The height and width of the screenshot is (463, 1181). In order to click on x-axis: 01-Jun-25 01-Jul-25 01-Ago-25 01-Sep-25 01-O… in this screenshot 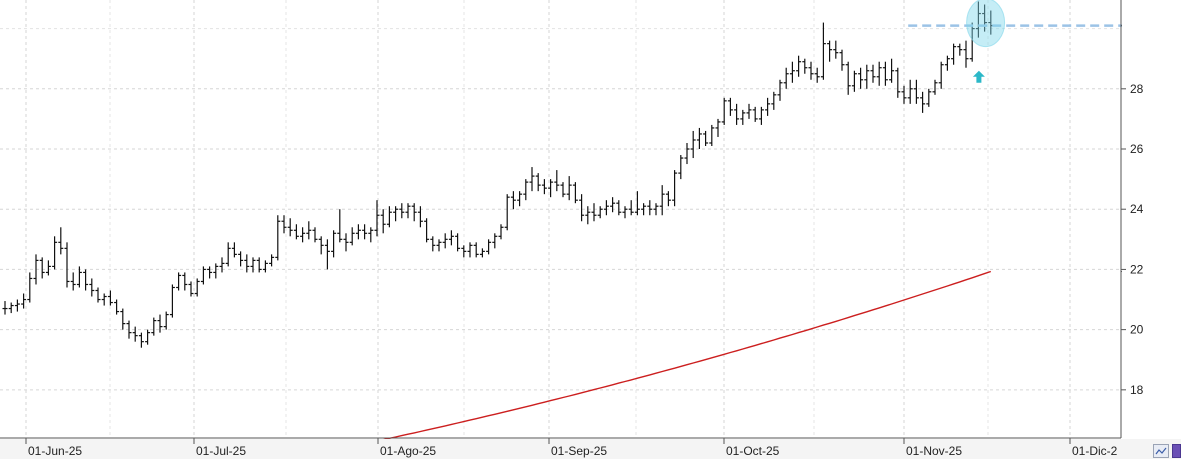, I will do `click(590, 448)`.